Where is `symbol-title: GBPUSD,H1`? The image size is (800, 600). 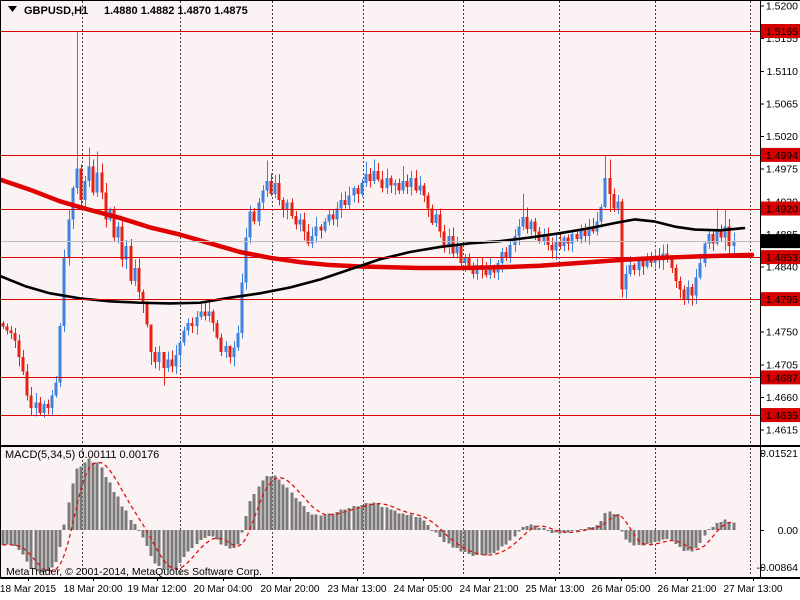 symbol-title: GBPUSD,H1 is located at coordinates (56, 11).